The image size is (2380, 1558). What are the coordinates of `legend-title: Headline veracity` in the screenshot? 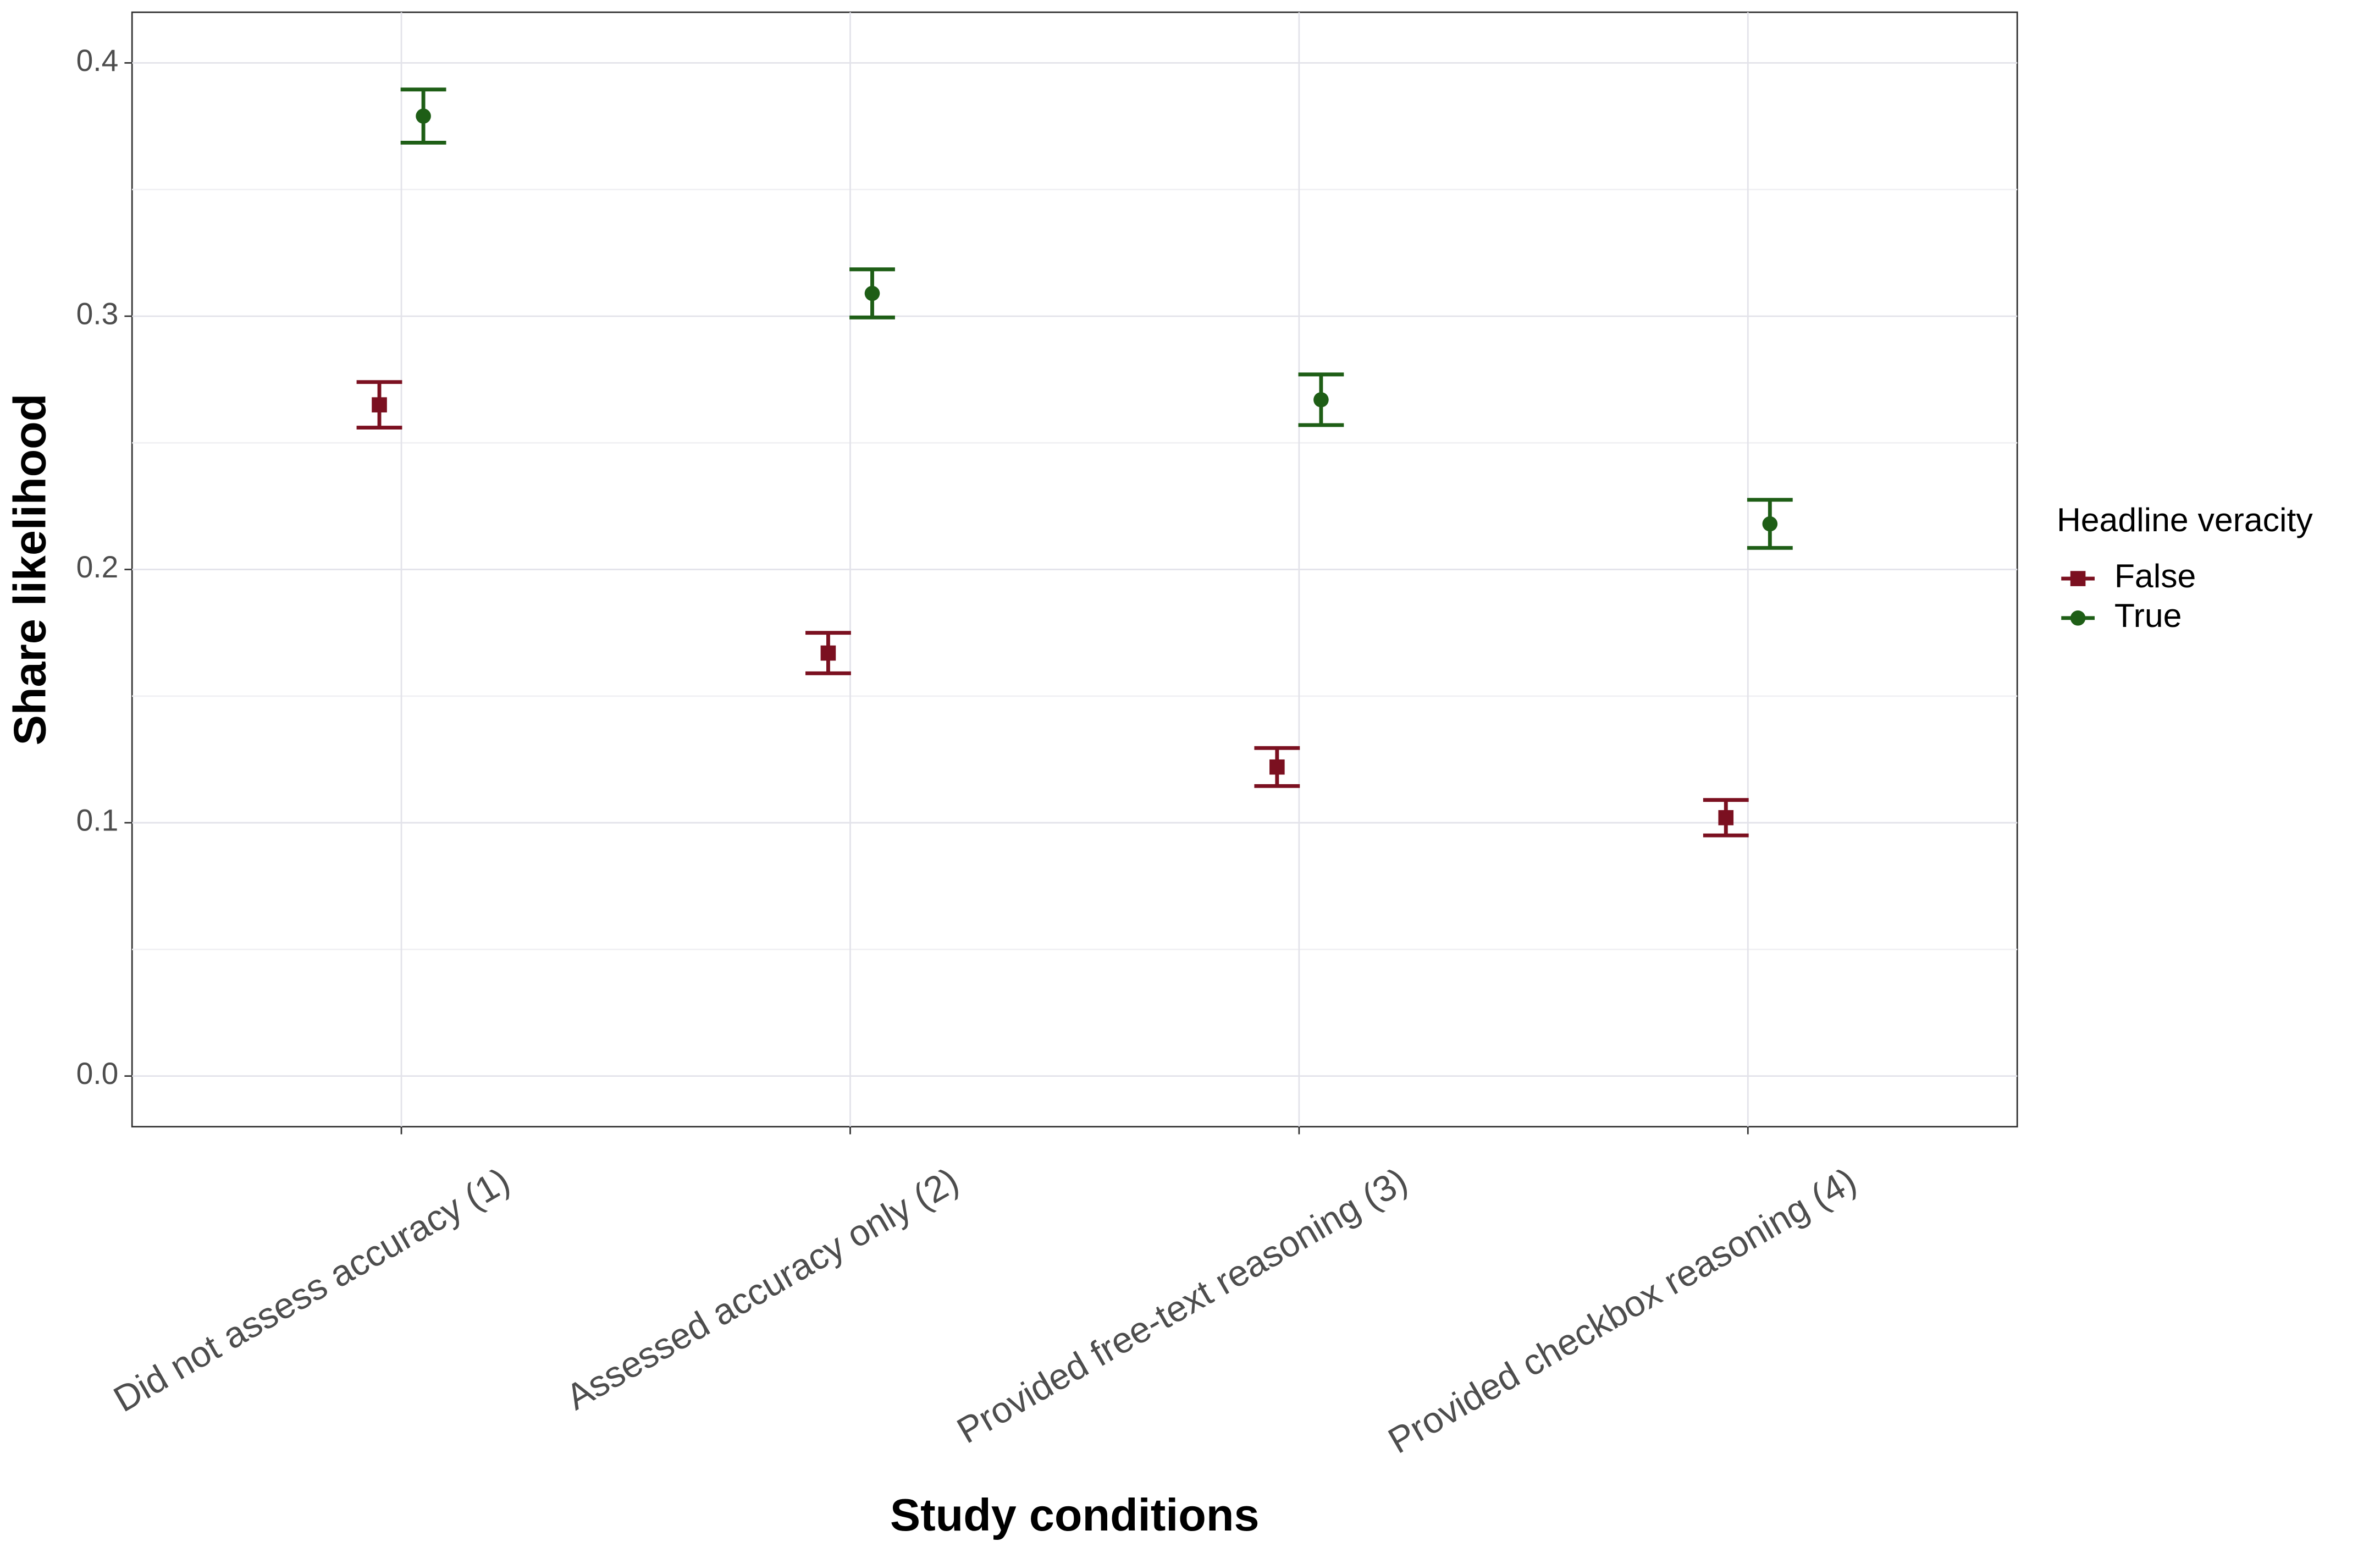 It's located at (2185, 519).